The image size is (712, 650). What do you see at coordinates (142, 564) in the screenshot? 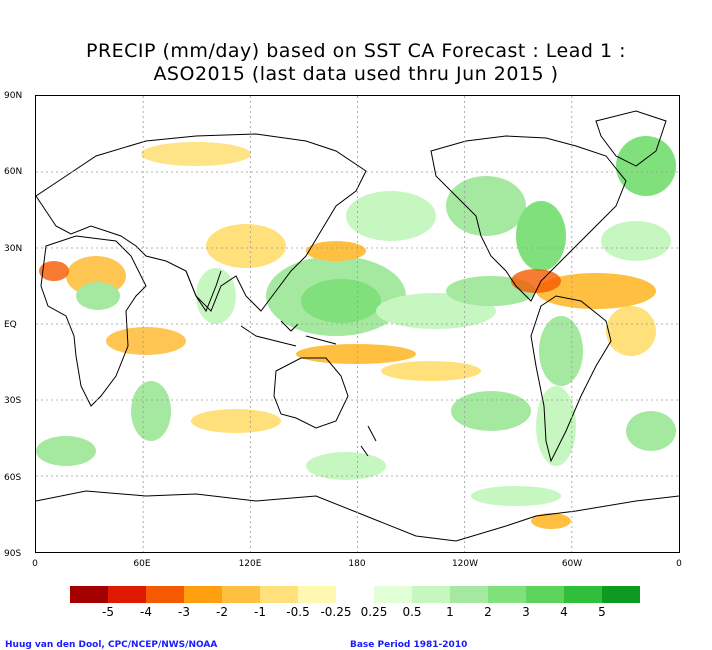
I see `lon-label: 60E` at bounding box center [142, 564].